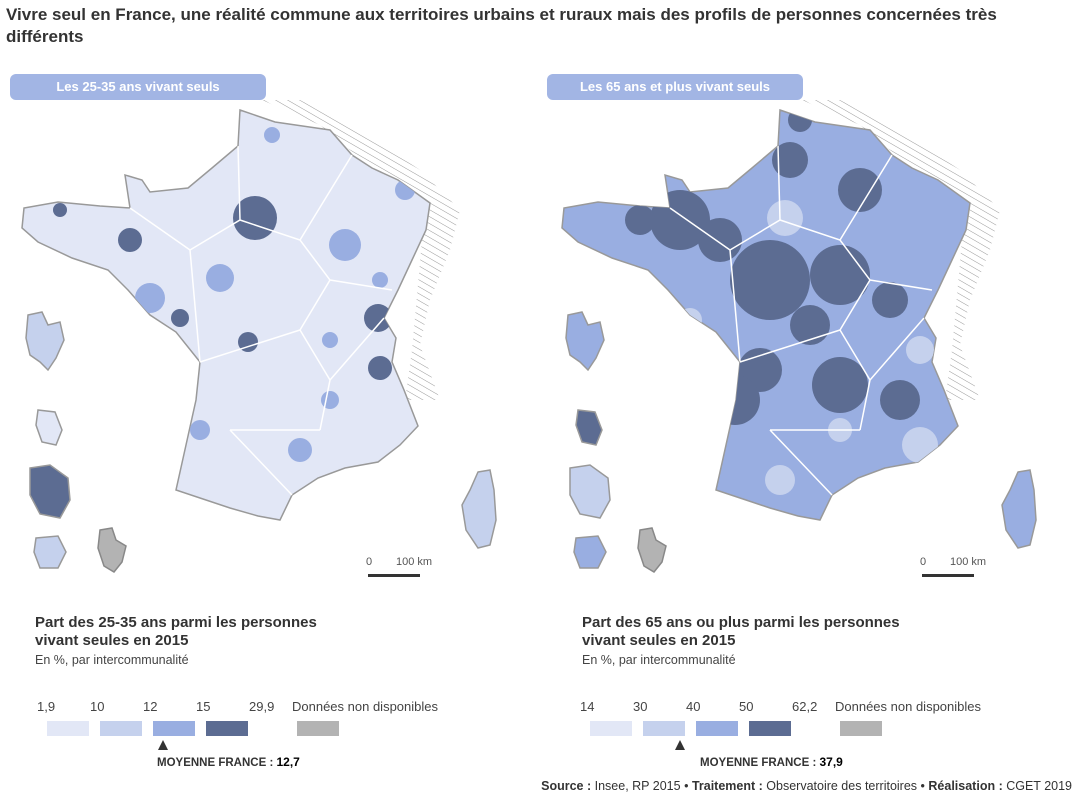  Describe the element at coordinates (203, 706) in the screenshot. I see `legend-break-label: 15` at that location.